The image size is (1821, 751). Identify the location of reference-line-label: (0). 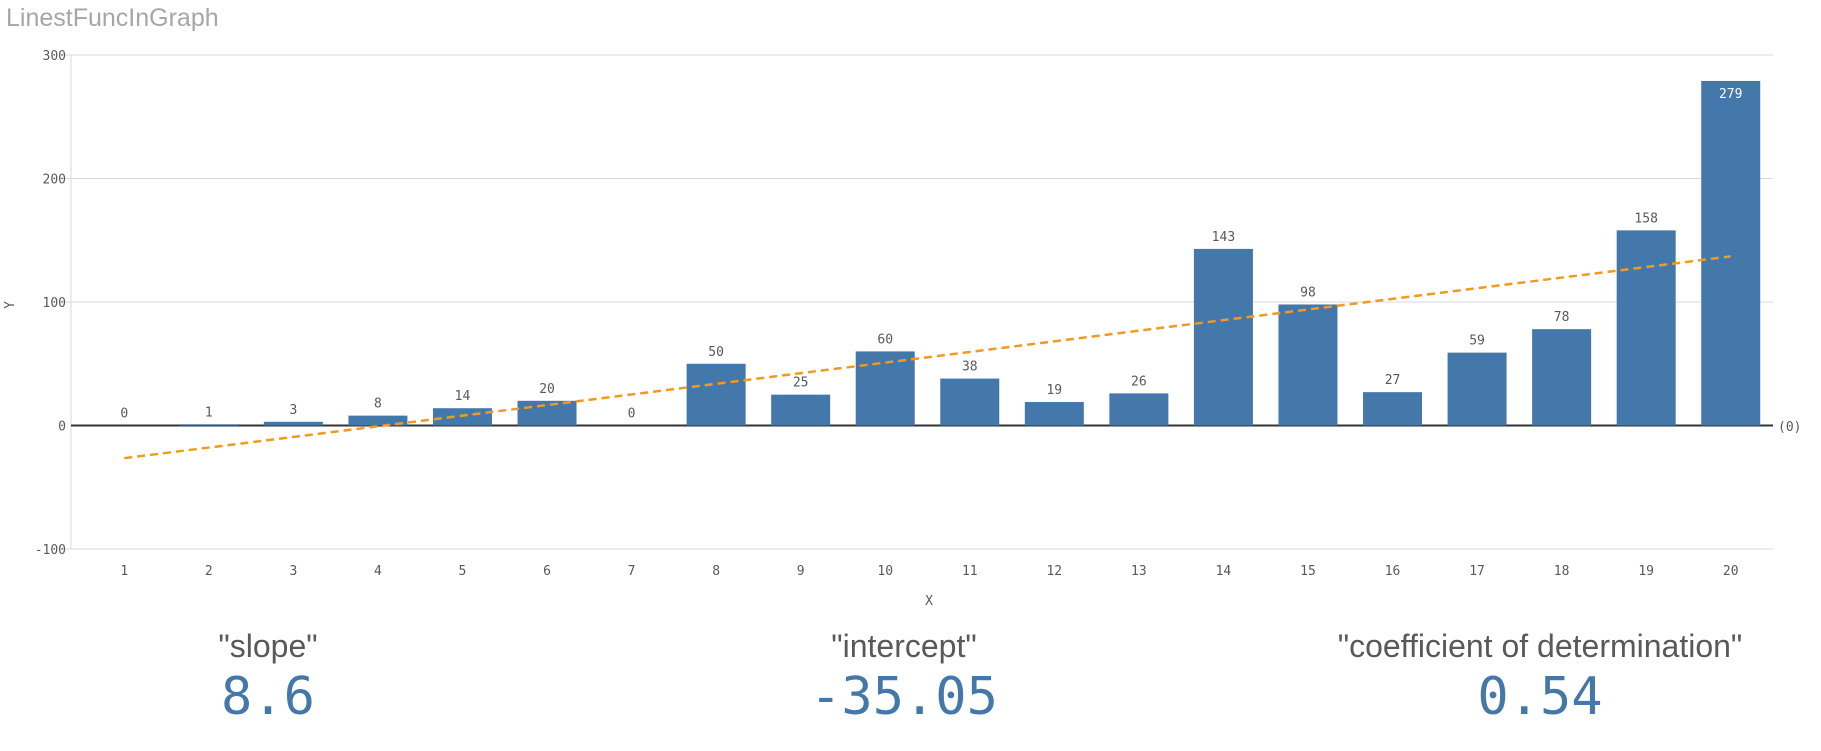
(1789, 427).